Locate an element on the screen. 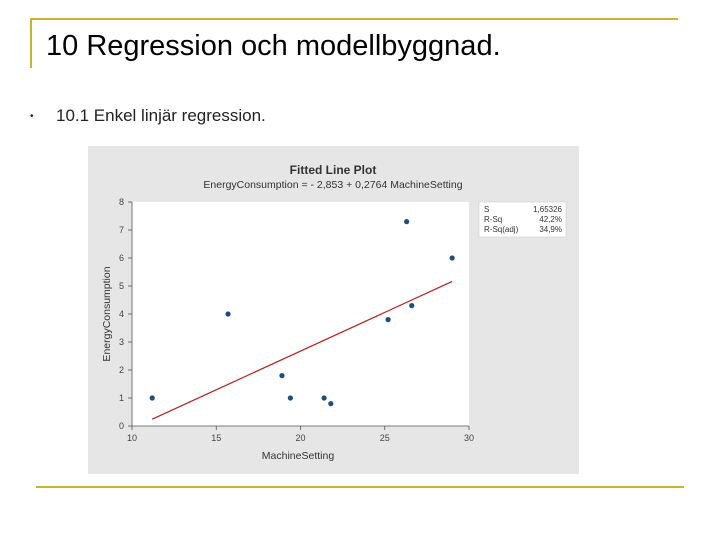 The width and height of the screenshot is (720, 540). stat-value: 42,2% is located at coordinates (550, 219).